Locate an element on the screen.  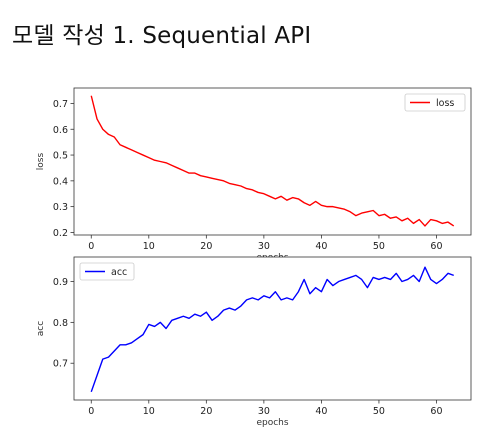
x-axis-label: epochs is located at coordinates (272, 422).